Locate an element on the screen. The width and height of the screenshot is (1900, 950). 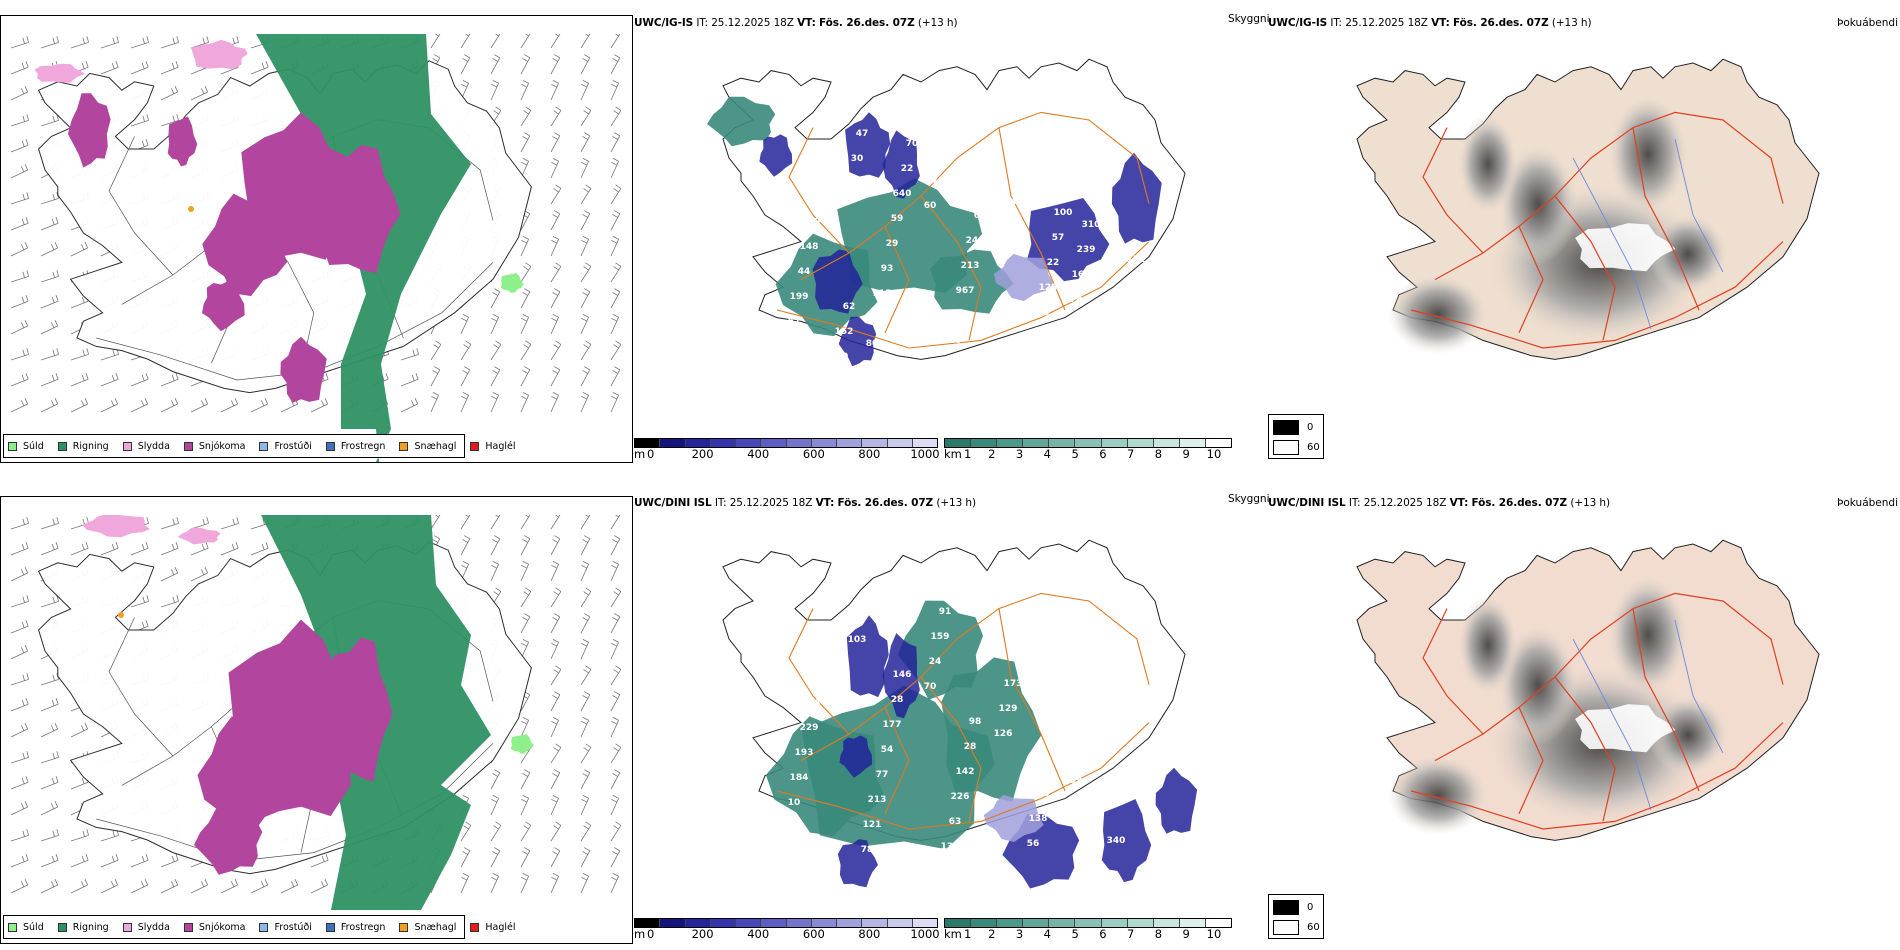
precip-legend-item: Snjókoma is located at coordinates (214, 446).